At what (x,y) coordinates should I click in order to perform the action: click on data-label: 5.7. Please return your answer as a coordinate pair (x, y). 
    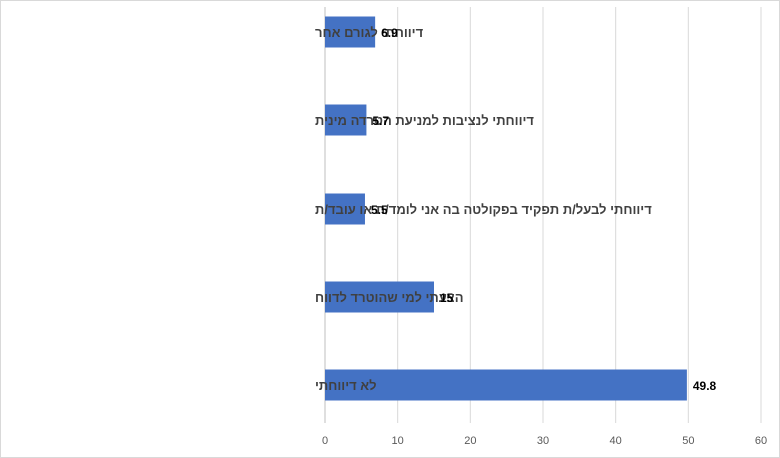
    Looking at the image, I should click on (380, 121).